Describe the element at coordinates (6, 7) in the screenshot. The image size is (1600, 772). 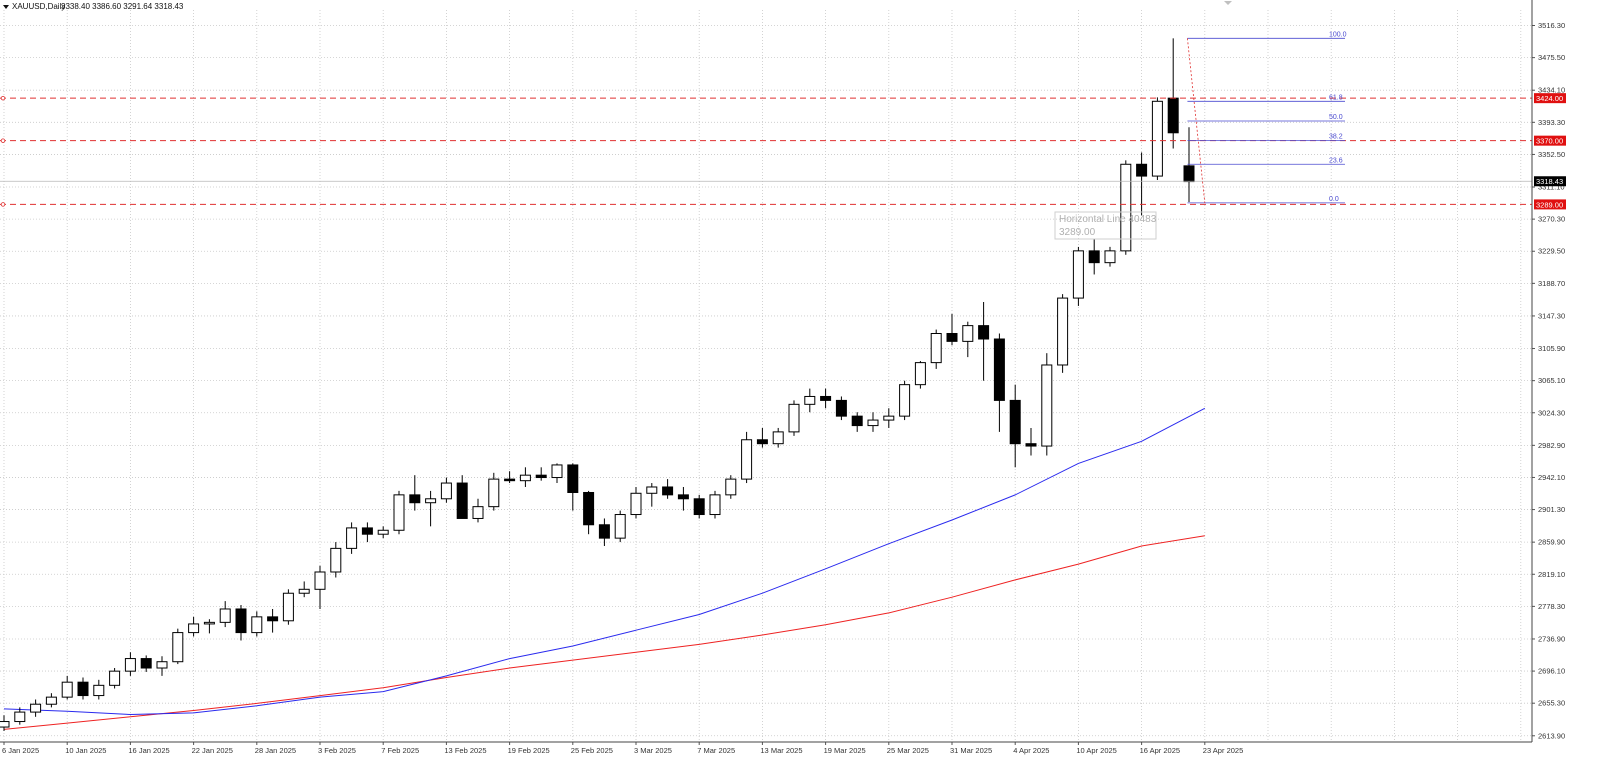
I see `caret-down-icon` at that location.